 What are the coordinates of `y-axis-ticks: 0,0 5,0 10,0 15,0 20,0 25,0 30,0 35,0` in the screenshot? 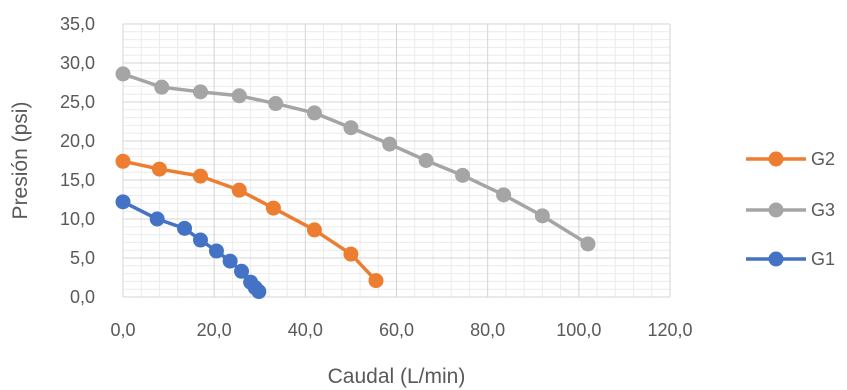 It's located at (77, 160).